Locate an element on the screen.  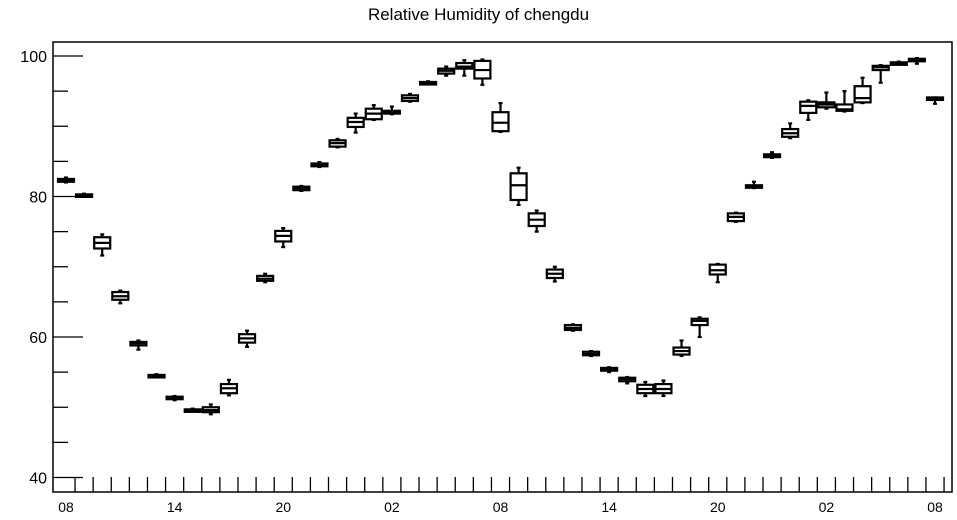
x-axis: 08 14 20 02 08 14 20 02 08 is located at coordinates (501, 496).